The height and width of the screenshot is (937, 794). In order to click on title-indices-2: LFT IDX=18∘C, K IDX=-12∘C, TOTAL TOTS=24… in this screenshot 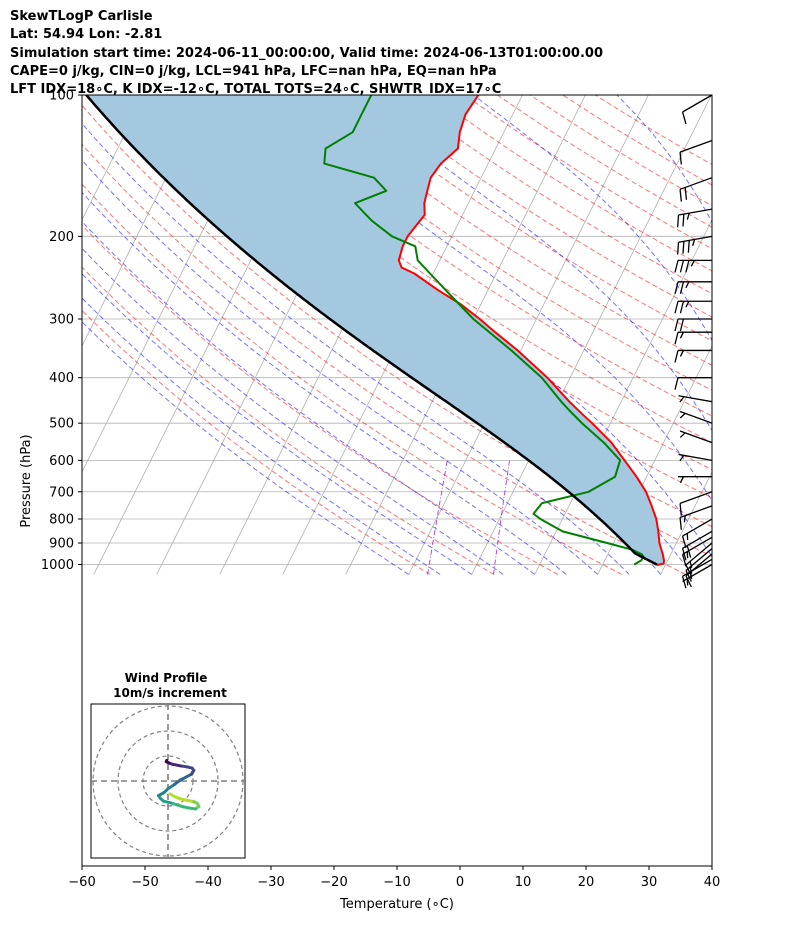, I will do `click(256, 90)`.